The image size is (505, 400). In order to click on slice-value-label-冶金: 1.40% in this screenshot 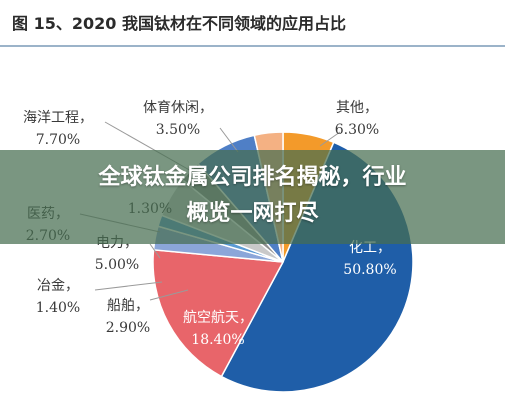, I will do `click(58, 308)`.